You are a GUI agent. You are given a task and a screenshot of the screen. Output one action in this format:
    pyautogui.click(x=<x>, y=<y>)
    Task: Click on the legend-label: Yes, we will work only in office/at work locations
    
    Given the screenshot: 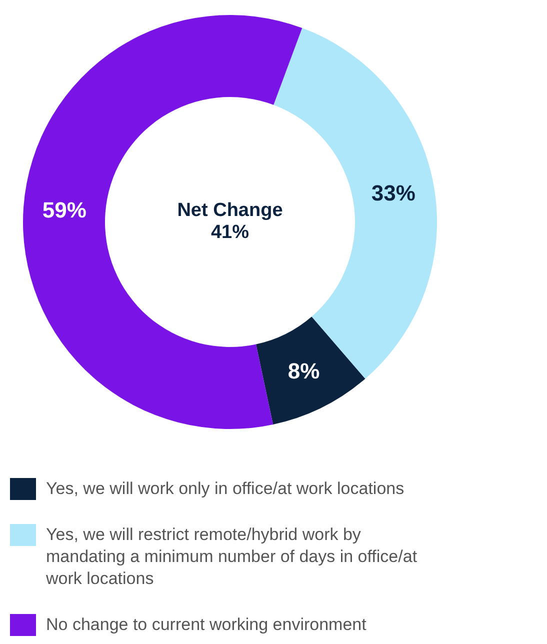 What is the action you would take?
    pyautogui.click(x=225, y=488)
    